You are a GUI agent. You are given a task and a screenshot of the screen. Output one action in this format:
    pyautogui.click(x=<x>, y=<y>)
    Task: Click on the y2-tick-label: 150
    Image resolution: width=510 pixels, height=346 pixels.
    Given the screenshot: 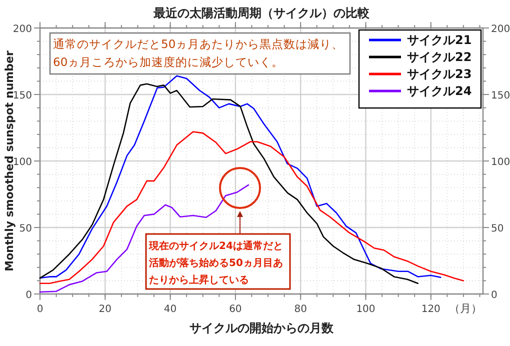 What is the action you would take?
    pyautogui.click(x=500, y=96)
    